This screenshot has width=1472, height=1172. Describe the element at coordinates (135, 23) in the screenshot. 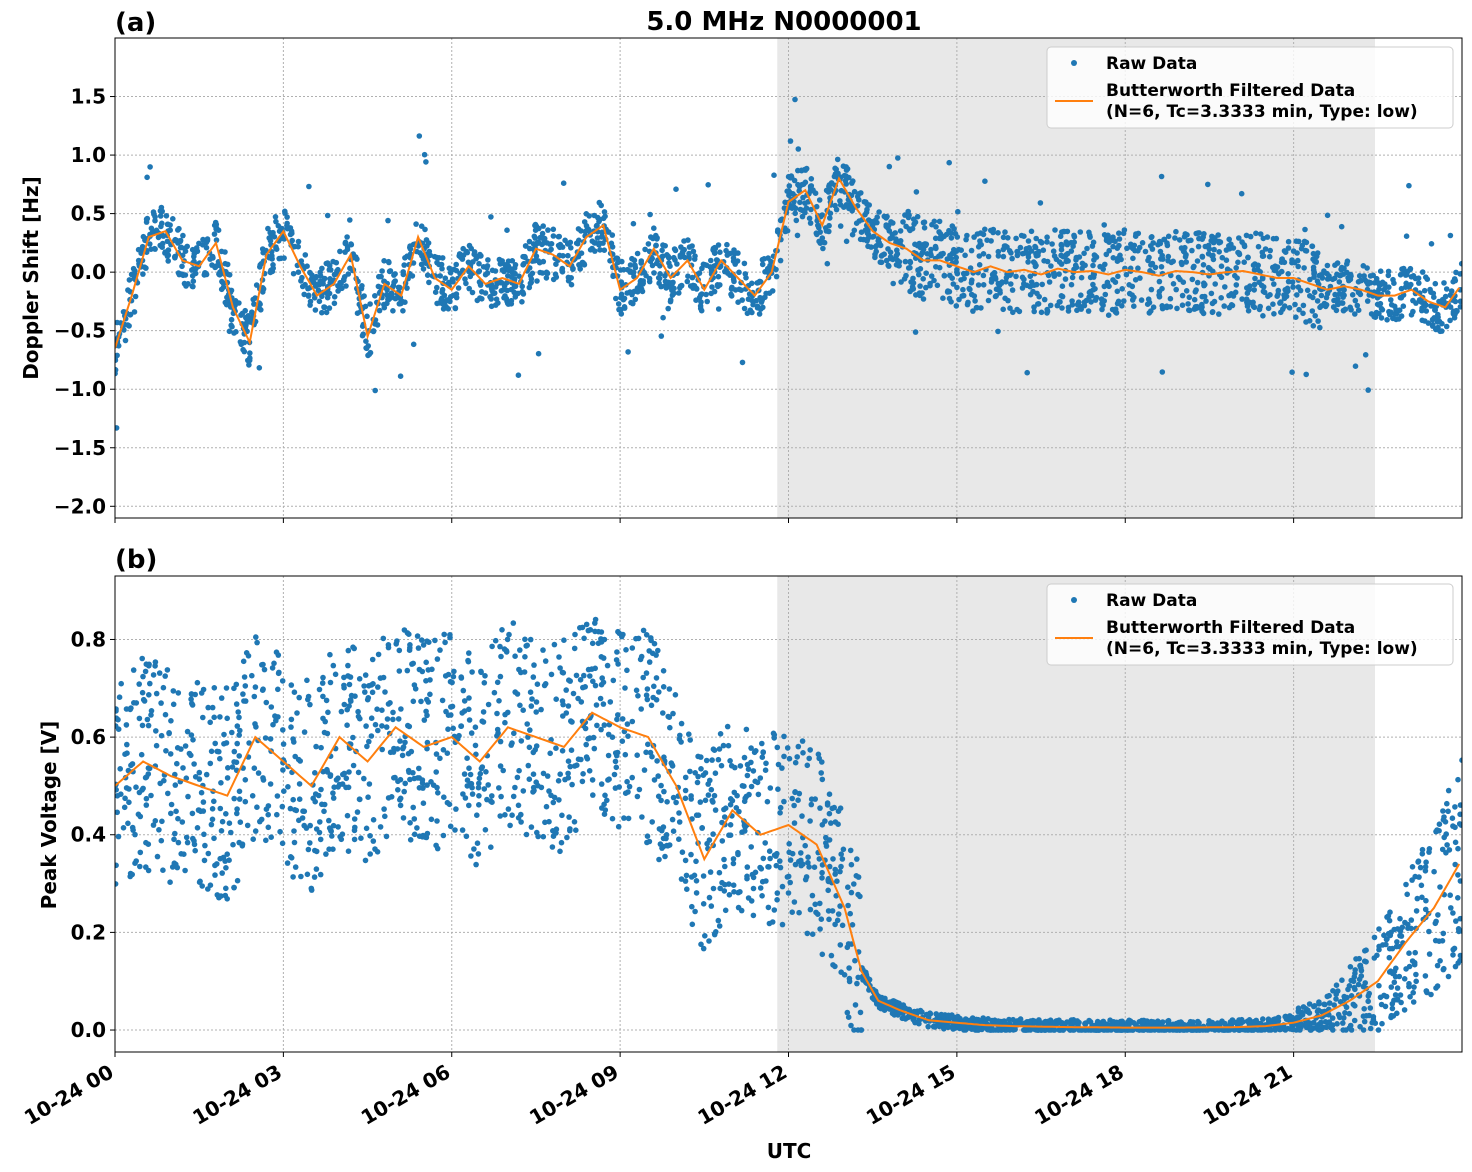

I see `panel-a-label: (a)` at that location.